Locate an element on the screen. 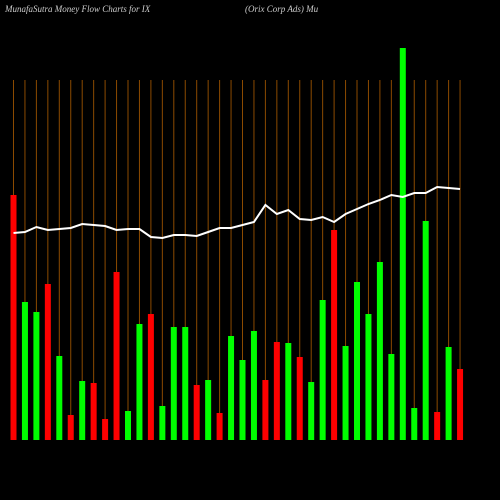  chart-title: MunafaSutra Money Flow Charts for IX is located at coordinates (77, 9).